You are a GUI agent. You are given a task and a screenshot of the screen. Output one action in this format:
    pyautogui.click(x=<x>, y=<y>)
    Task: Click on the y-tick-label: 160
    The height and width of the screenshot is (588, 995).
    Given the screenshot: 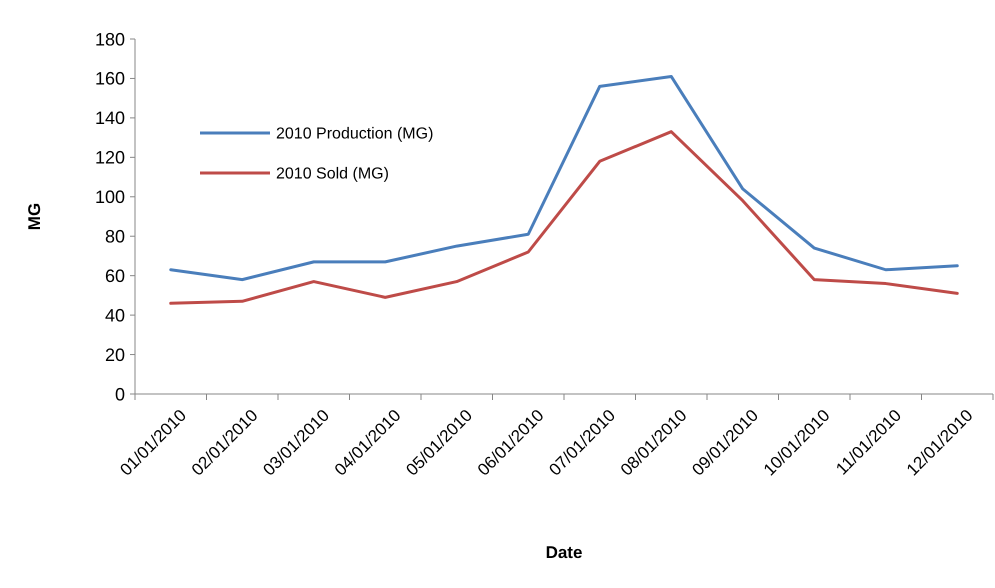 What is the action you would take?
    pyautogui.click(x=109, y=78)
    